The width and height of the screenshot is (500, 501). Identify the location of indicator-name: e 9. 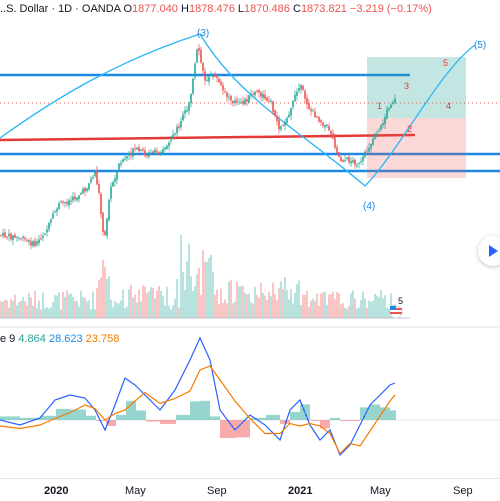
(8, 339).